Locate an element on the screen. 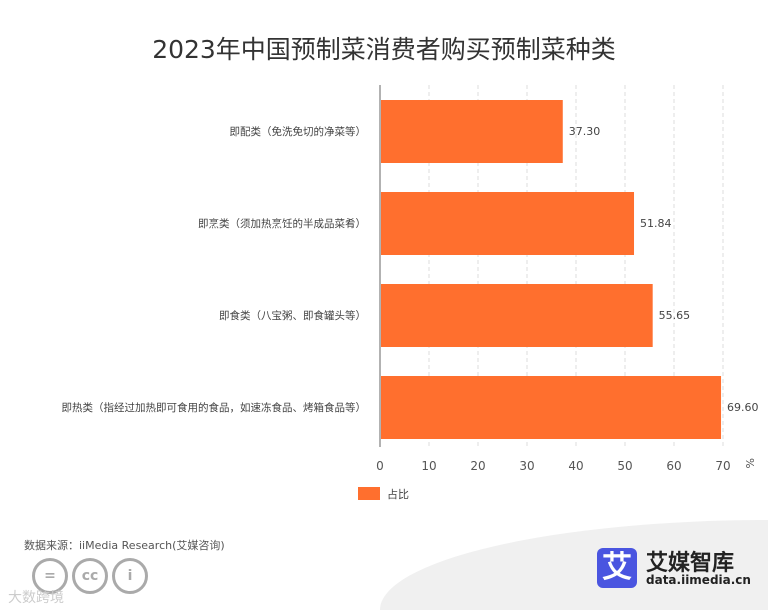 This screenshot has width=768, height=610. person-icon: i is located at coordinates (130, 576).